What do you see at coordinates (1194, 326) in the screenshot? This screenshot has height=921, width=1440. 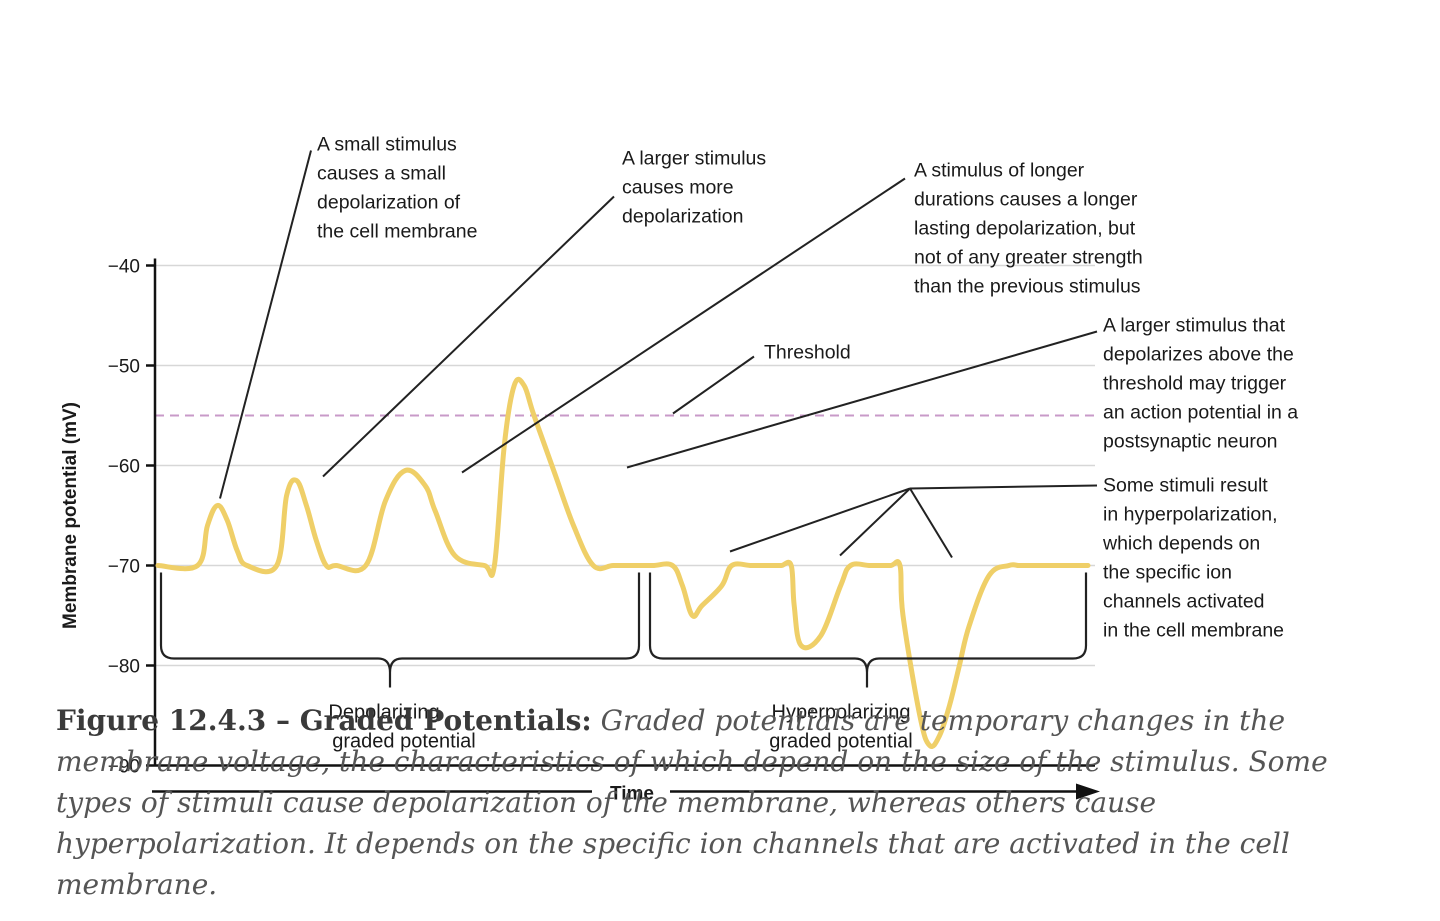 I see `annotation-line: A larger stimulus that` at bounding box center [1194, 326].